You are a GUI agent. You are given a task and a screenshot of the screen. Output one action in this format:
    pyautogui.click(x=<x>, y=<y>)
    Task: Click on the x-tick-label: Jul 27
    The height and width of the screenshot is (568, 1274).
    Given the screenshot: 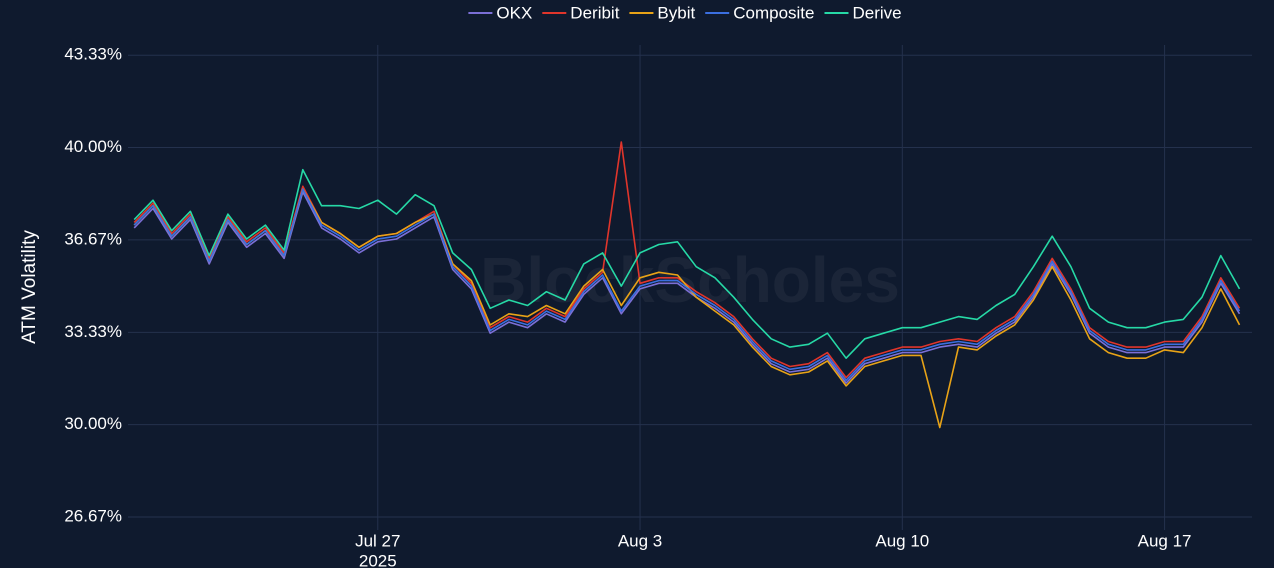 What is the action you would take?
    pyautogui.click(x=377, y=540)
    